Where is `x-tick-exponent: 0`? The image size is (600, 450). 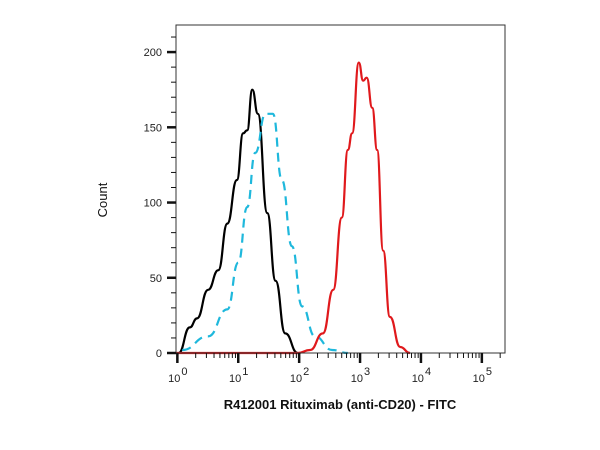 x-tick-exponent: 0 is located at coordinates (184, 372).